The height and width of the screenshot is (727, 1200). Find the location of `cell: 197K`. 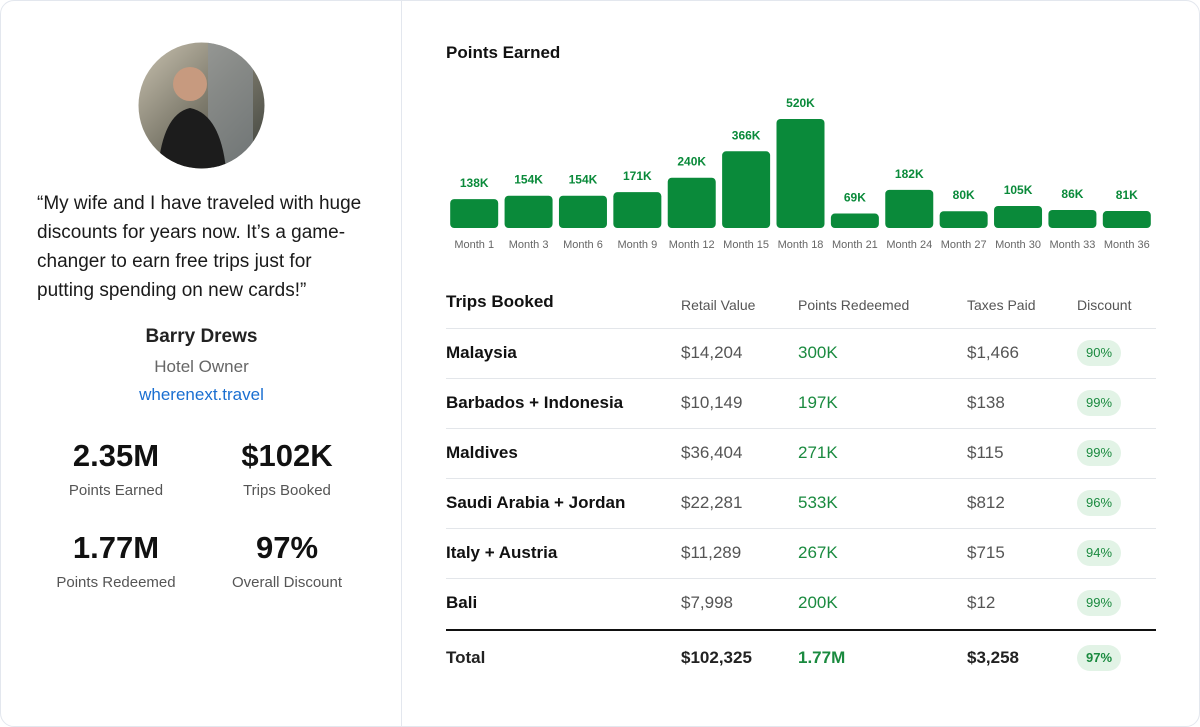

cell: 197K is located at coordinates (818, 402).